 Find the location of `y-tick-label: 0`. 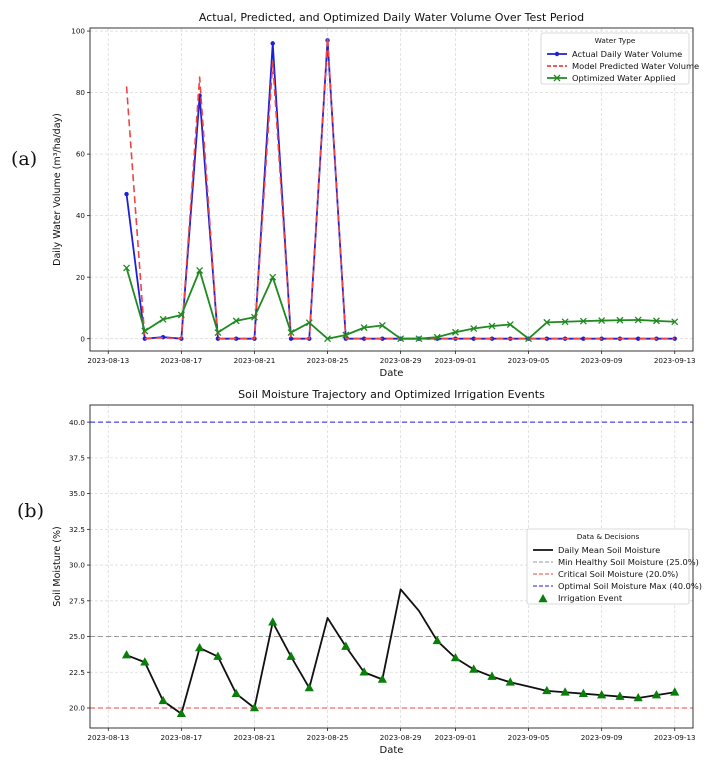

y-tick-label: 0 is located at coordinates (82, 338).